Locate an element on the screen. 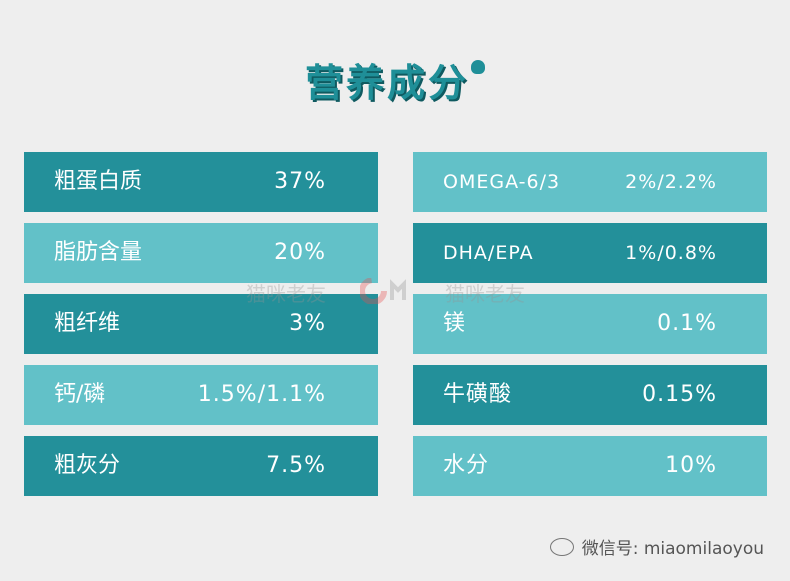 The image size is (790, 581). page-title: 营养成分 is located at coordinates (395, 79).